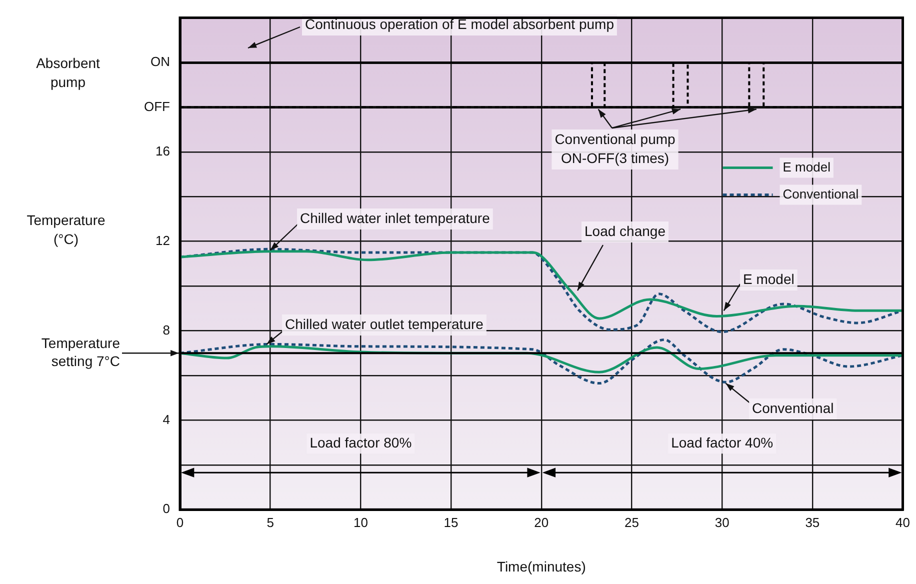 This screenshot has width=916, height=584. What do you see at coordinates (625, 230) in the screenshot?
I see `annotation: Load change` at bounding box center [625, 230].